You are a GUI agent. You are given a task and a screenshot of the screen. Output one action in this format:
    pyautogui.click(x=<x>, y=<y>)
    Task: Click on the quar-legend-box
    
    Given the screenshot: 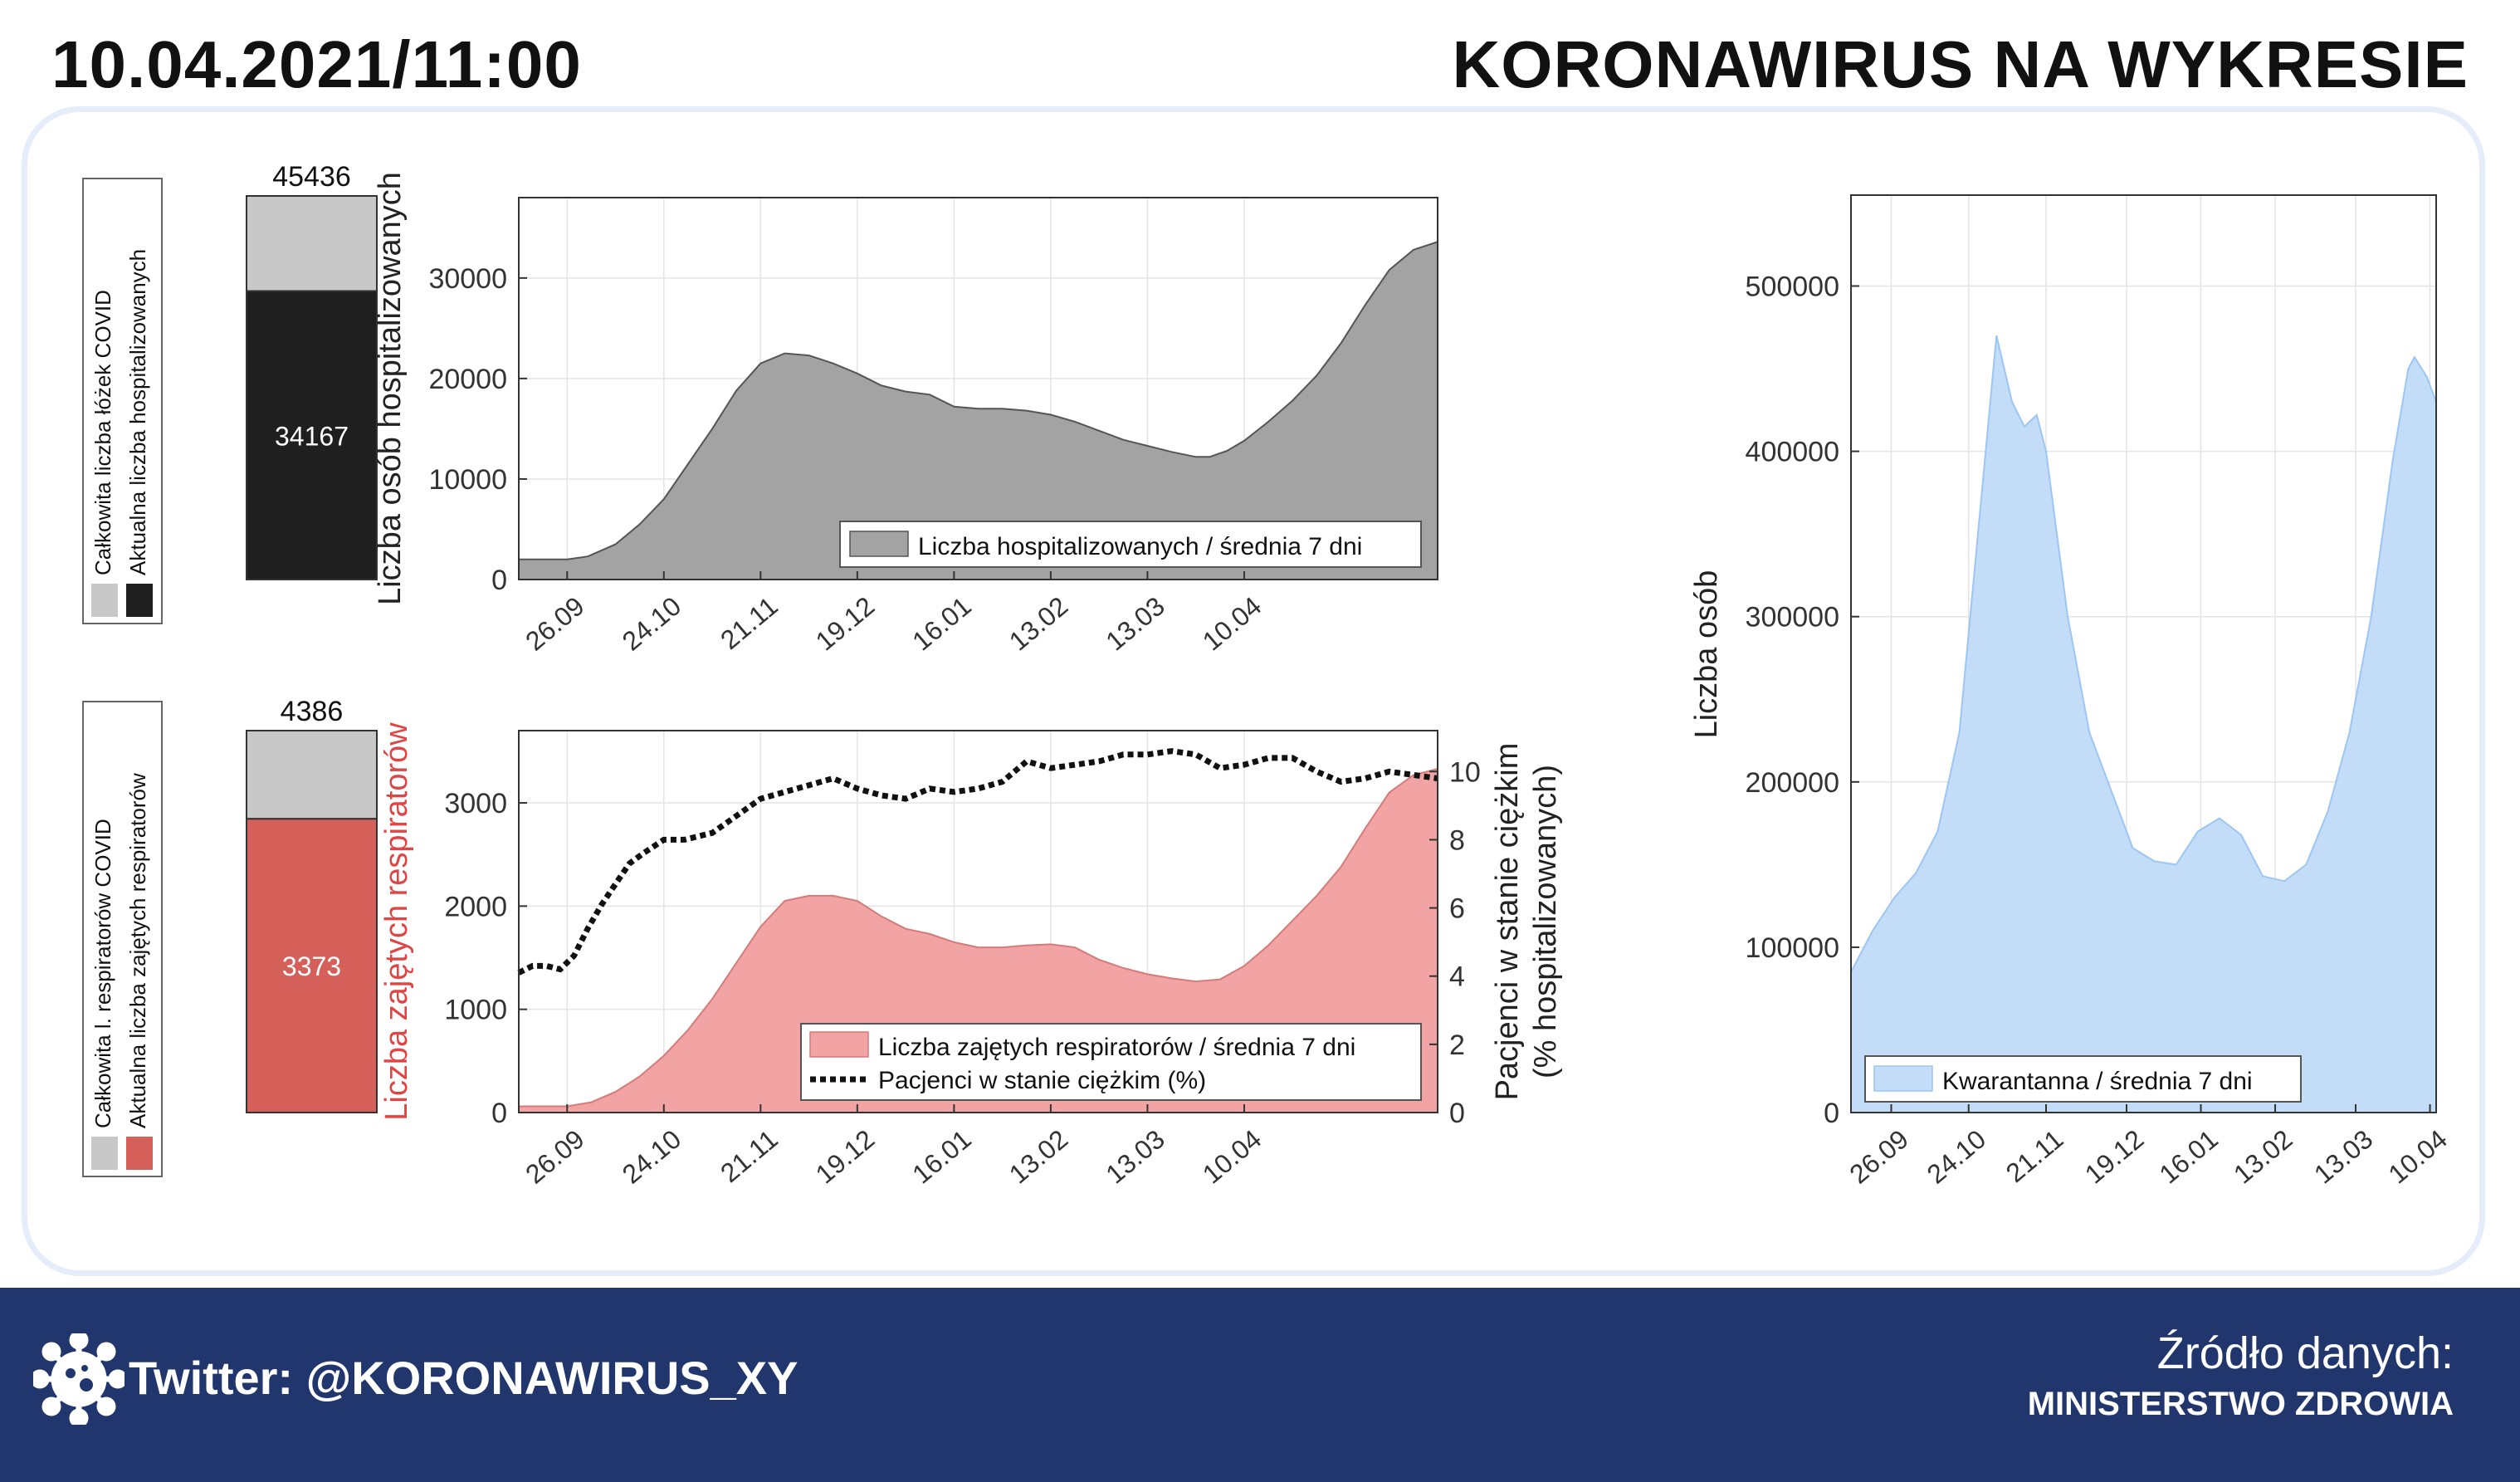 What is the action you would take?
    pyautogui.click(x=2083, y=1079)
    